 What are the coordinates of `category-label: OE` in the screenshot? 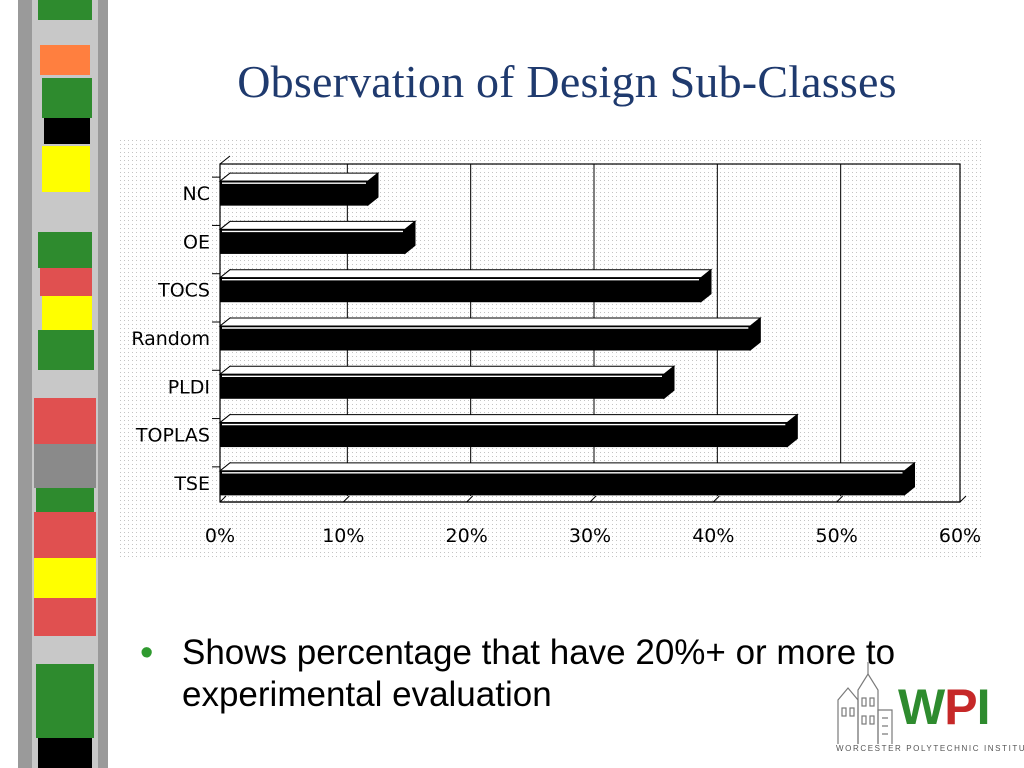 It's located at (196, 242).